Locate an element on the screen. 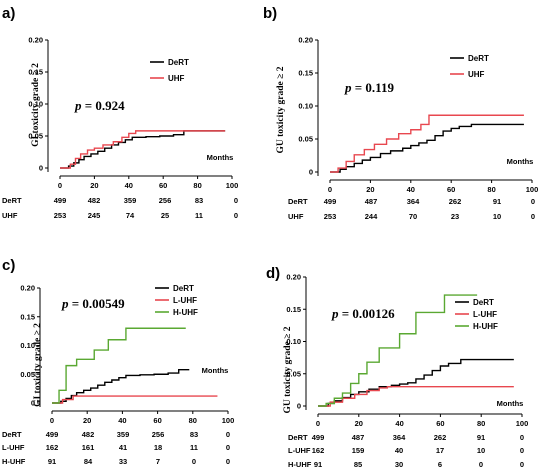  risk-table-cell: 244 is located at coordinates (371, 216).